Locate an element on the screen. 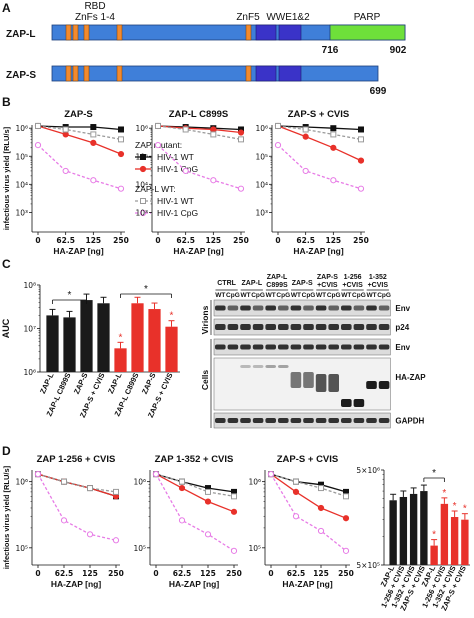  panel-label: A is located at coordinates (6, 8).